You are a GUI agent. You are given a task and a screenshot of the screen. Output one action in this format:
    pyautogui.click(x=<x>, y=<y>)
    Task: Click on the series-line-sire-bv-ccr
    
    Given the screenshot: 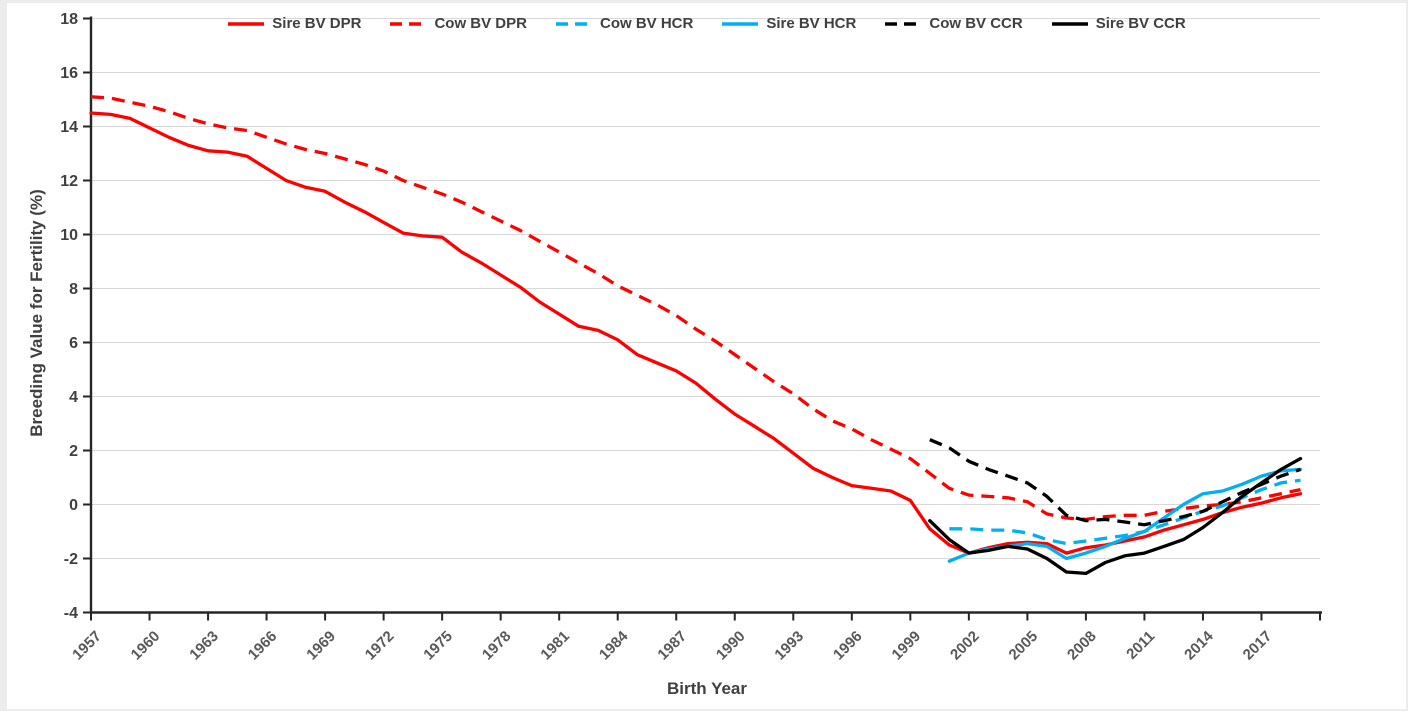 What is the action you would take?
    pyautogui.click(x=1115, y=516)
    